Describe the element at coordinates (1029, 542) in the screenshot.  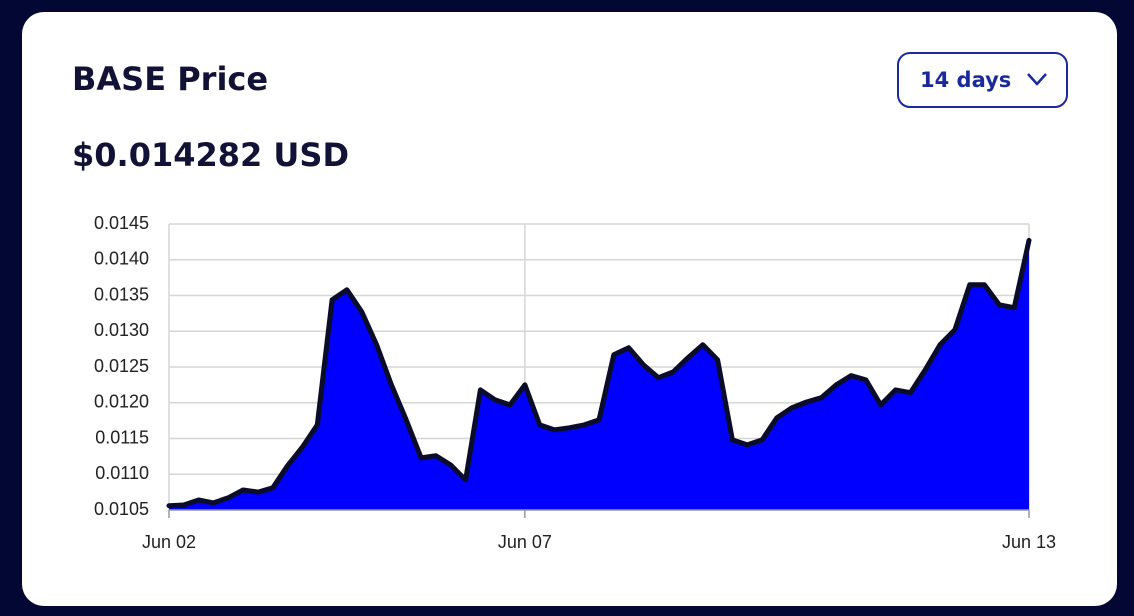
I see `x-tick-label: Jun 13` at that location.